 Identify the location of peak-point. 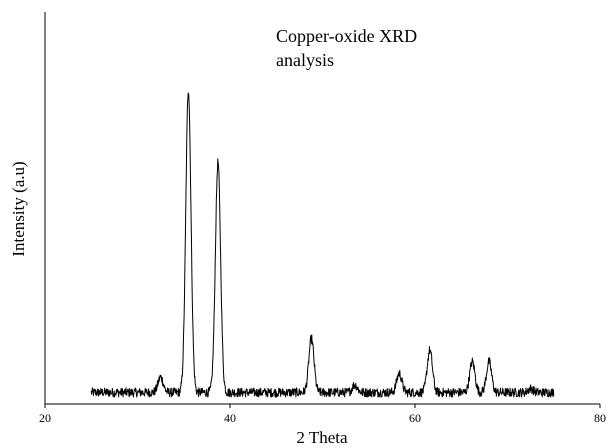
(188, 89).